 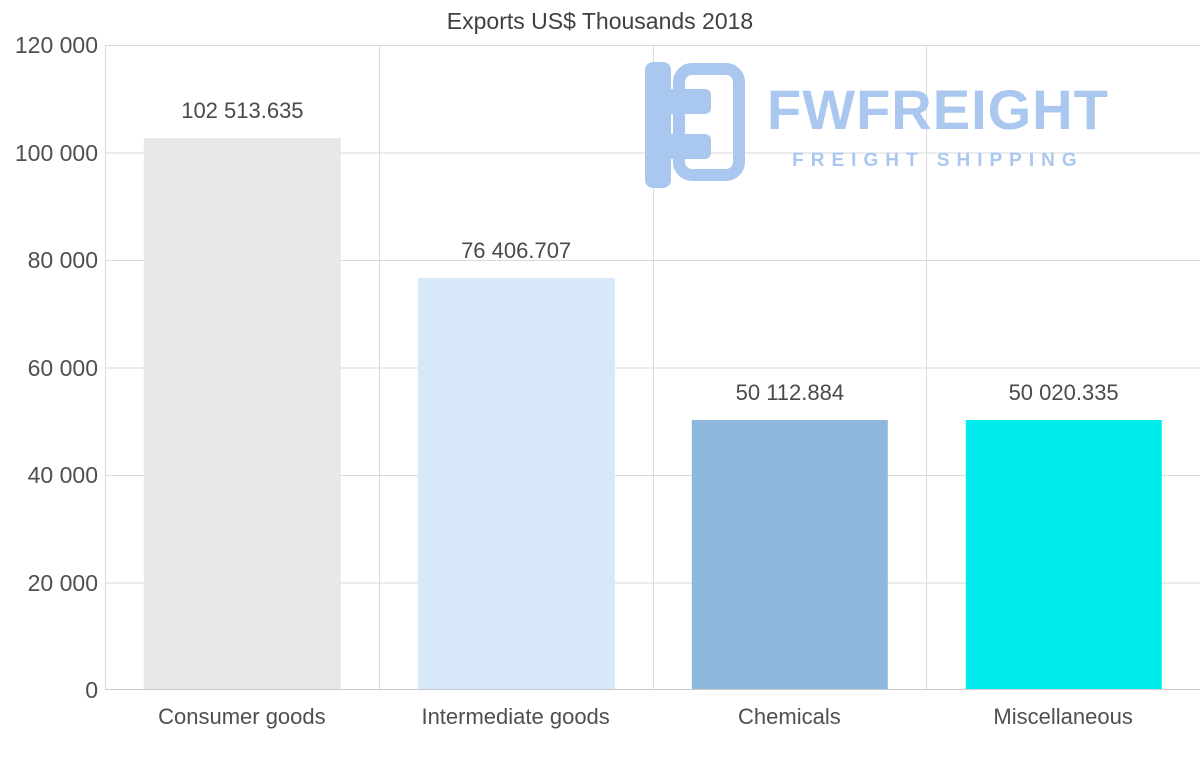 I want to click on bar-miscellaneous, so click(x=1063, y=554).